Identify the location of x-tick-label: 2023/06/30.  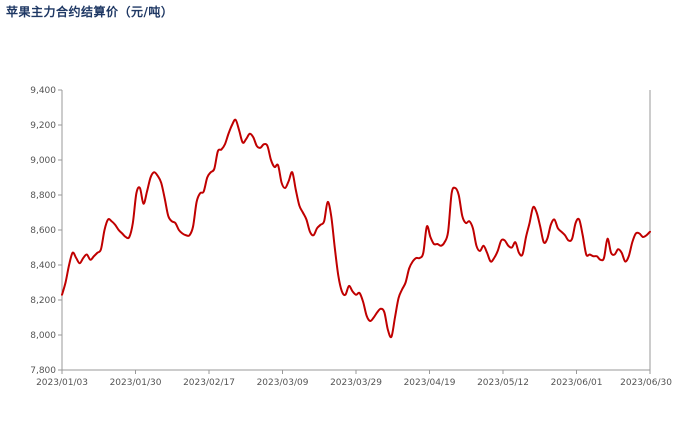
(646, 383).